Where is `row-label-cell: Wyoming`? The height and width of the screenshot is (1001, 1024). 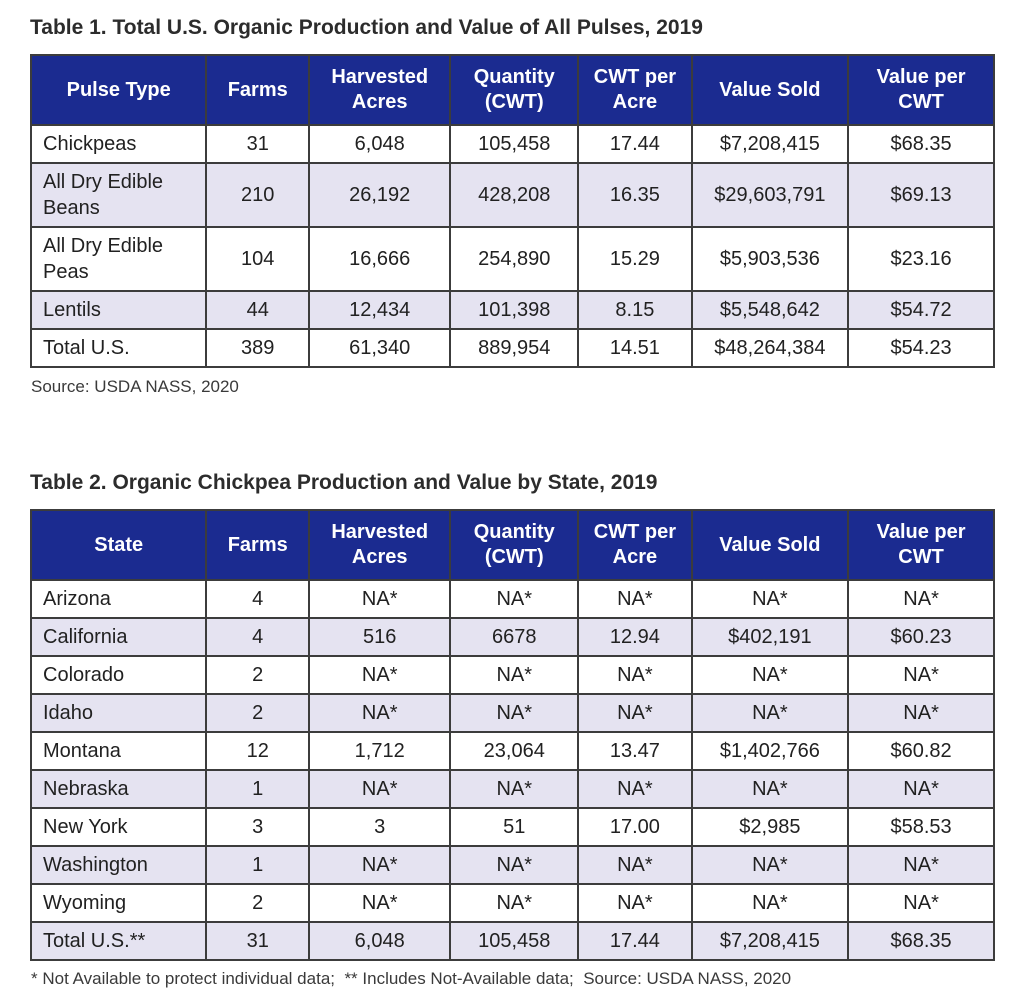
row-label-cell: Wyoming is located at coordinates (118, 903).